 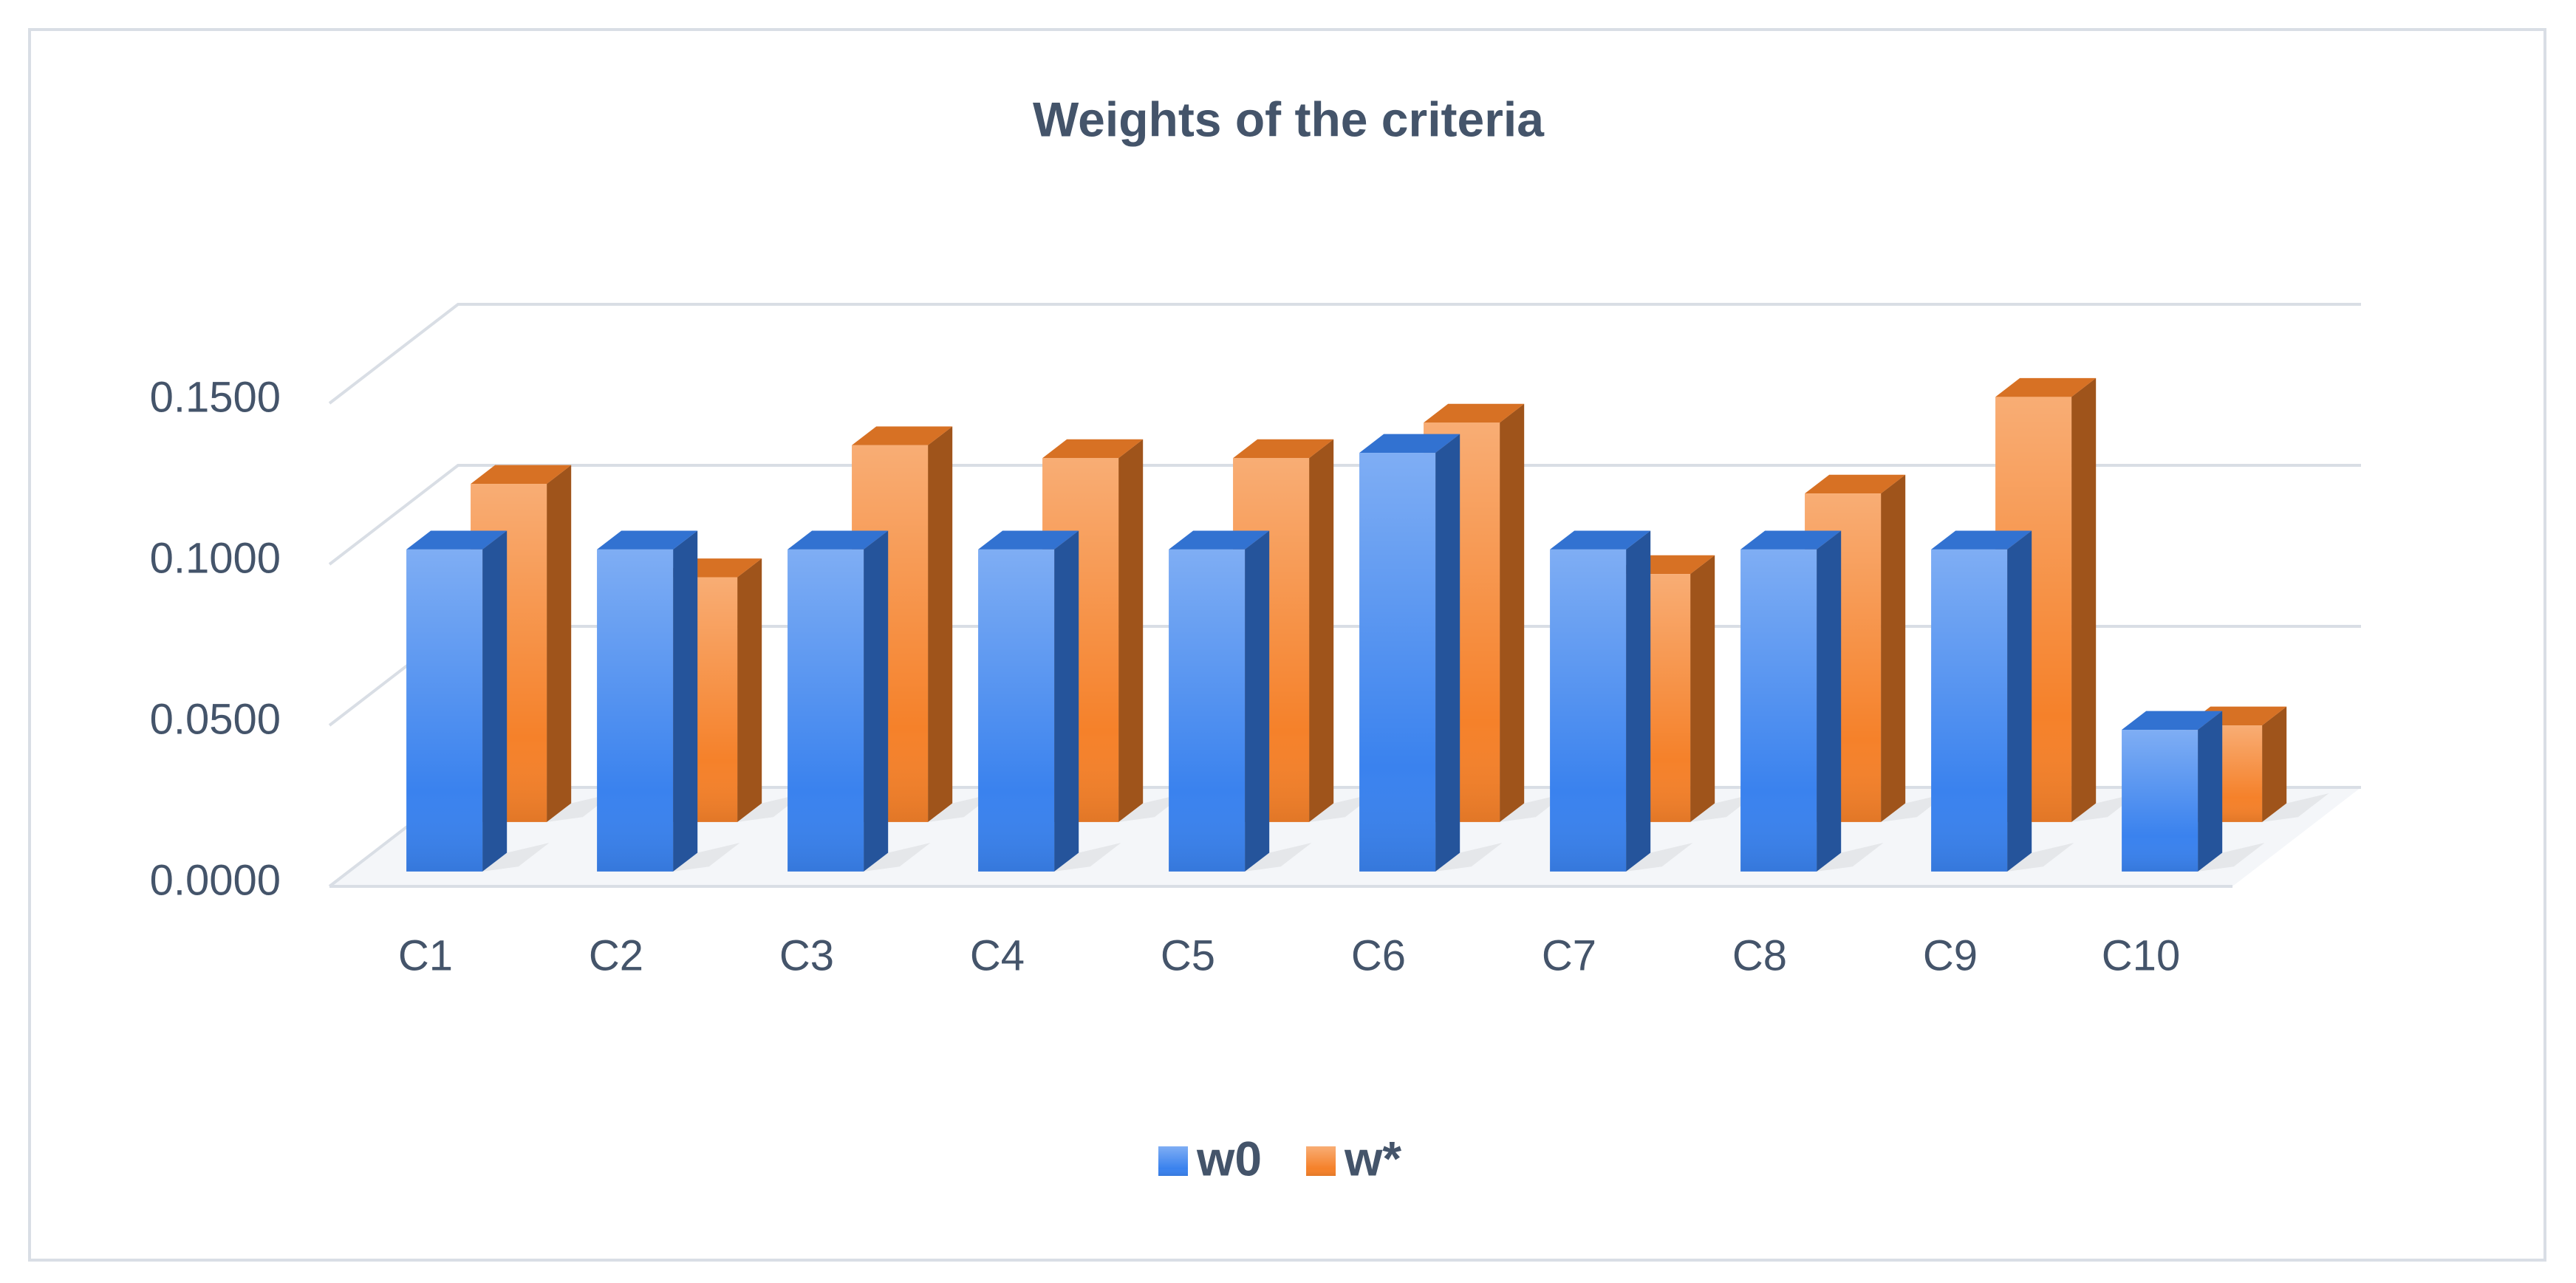 I want to click on x-tick-label: C6, so click(x=1378, y=955).